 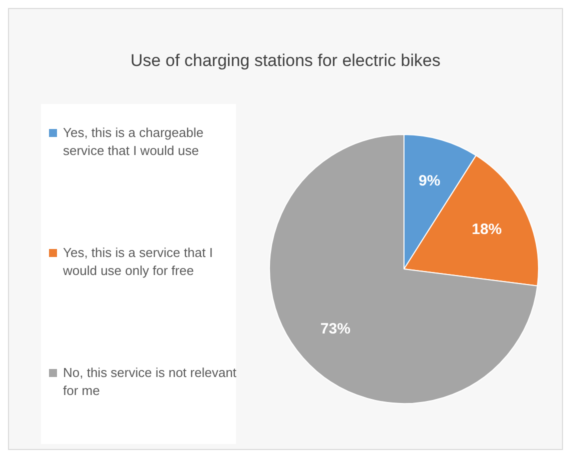 I want to click on legend-label: No, this service is not relevant for me, so click(x=150, y=382).